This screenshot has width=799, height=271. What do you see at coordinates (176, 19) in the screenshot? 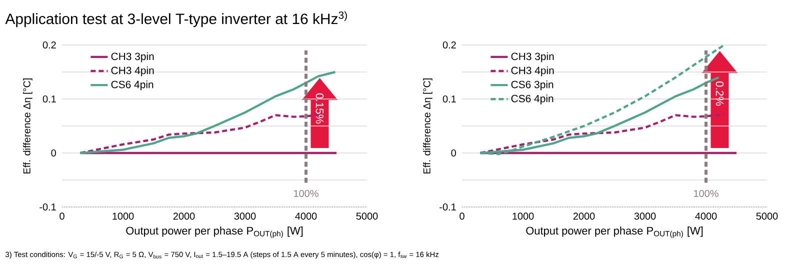
I see `chart-title: Application test at 3-level T-type inverter at 16 kHz$^{3)}$` at bounding box center [176, 19].